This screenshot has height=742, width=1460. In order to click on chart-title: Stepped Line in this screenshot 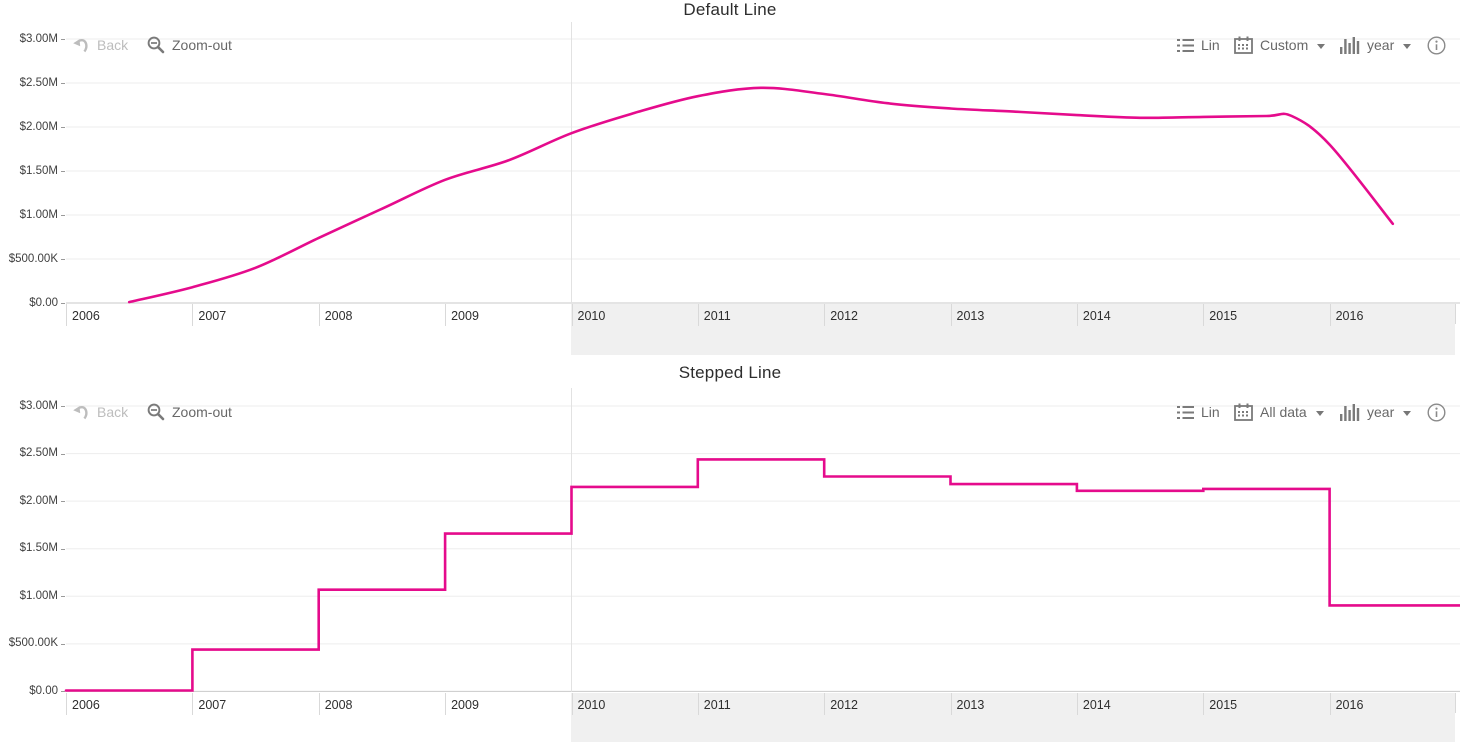, I will do `click(730, 372)`.